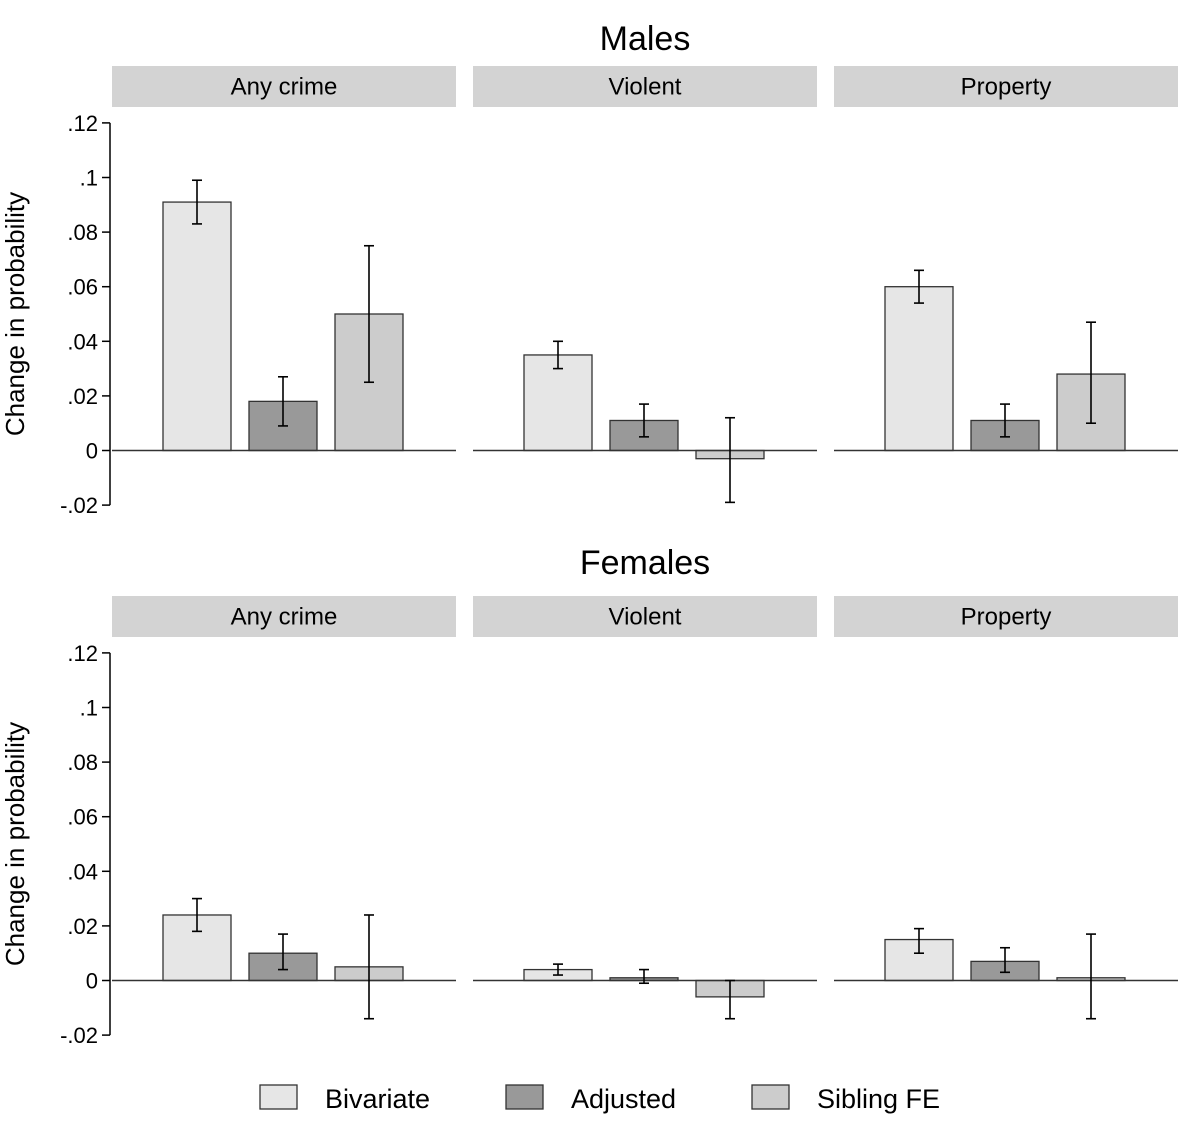 This screenshot has height=1130, width=1179. I want to click on legend-label: Adjusted, so click(623, 1099).